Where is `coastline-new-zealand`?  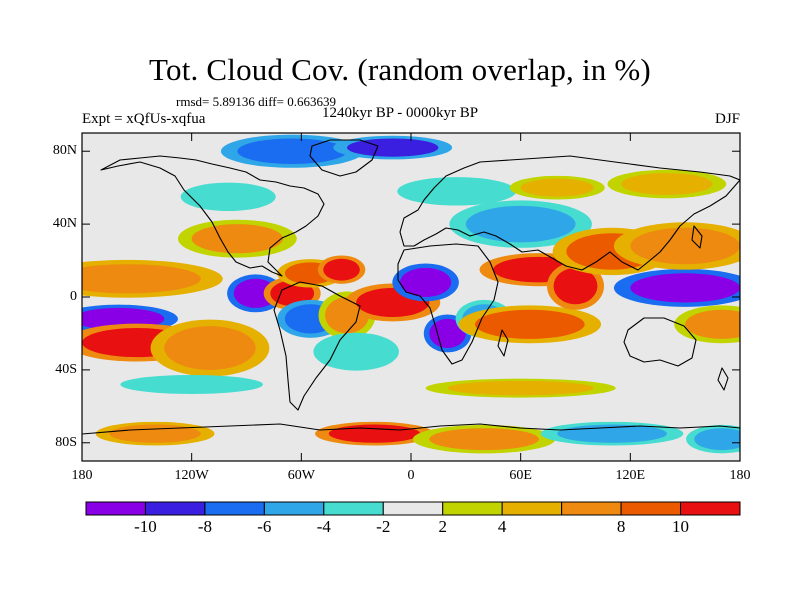 coastline-new-zealand is located at coordinates (723, 379).